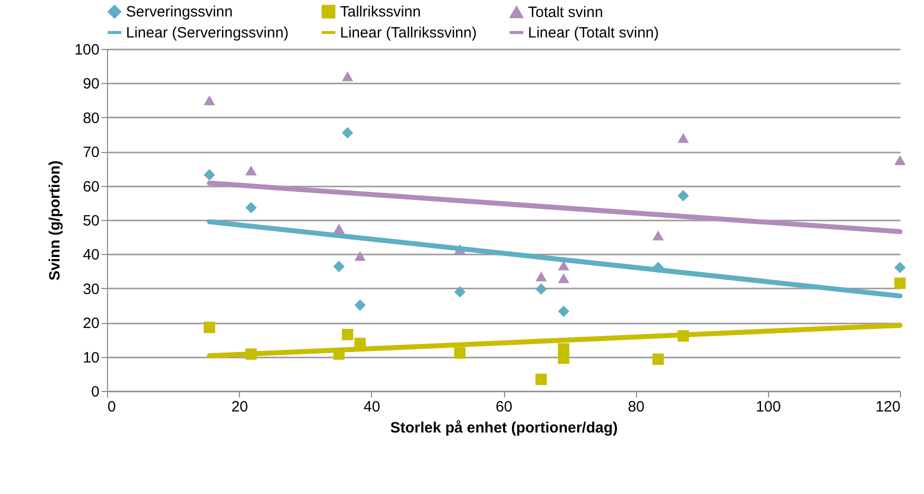 This screenshot has width=924, height=494. Describe the element at coordinates (95, 392) in the screenshot. I see `y-tick-label: 0` at that location.